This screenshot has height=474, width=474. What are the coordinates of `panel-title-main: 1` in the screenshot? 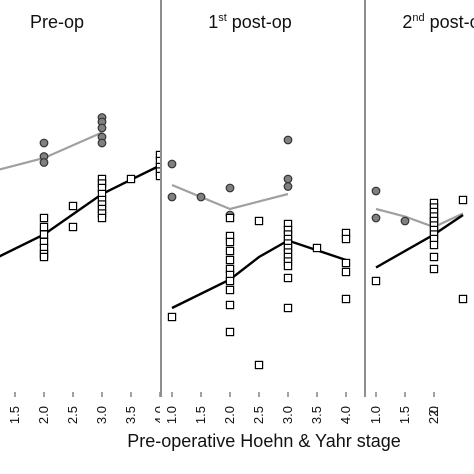 It's located at (213, 22).